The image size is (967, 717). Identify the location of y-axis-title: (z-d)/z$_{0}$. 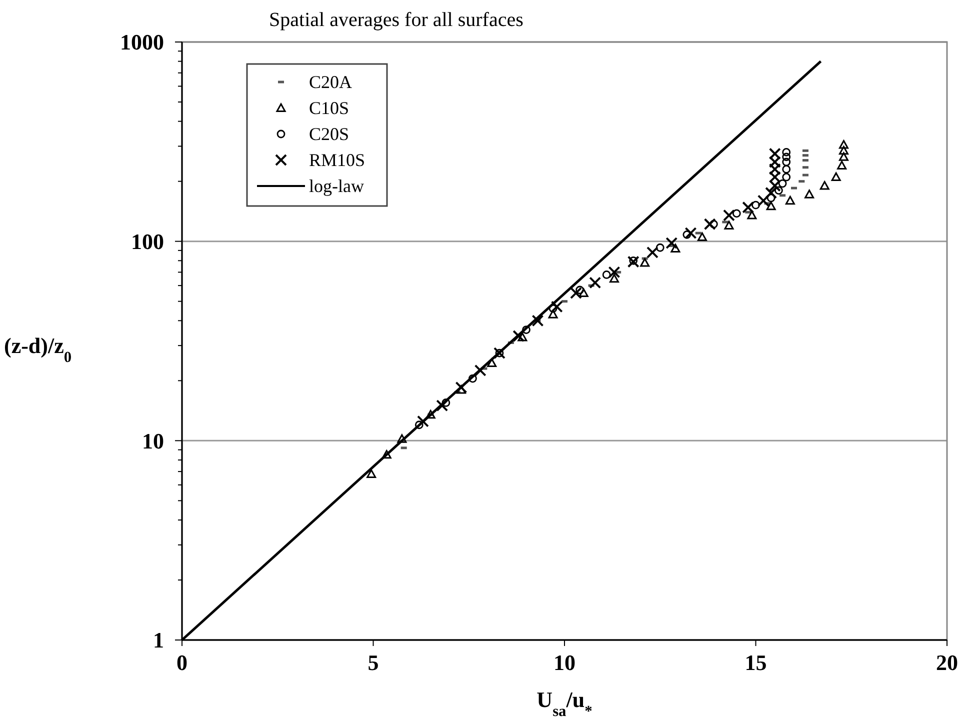
(38, 349).